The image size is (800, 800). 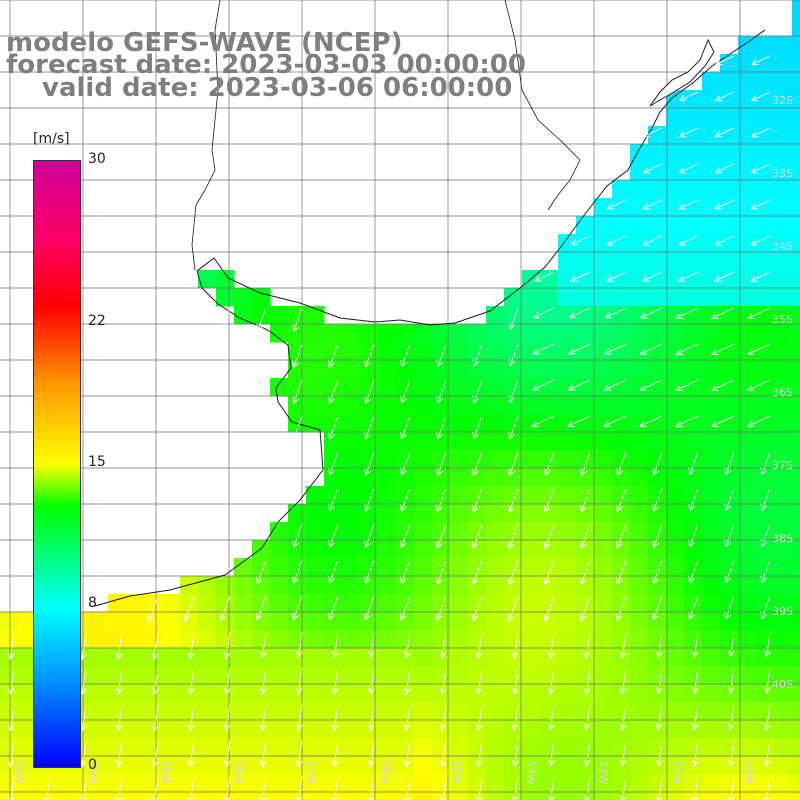 What do you see at coordinates (782, 611) in the screenshot?
I see `latitude-label: 39S` at bounding box center [782, 611].